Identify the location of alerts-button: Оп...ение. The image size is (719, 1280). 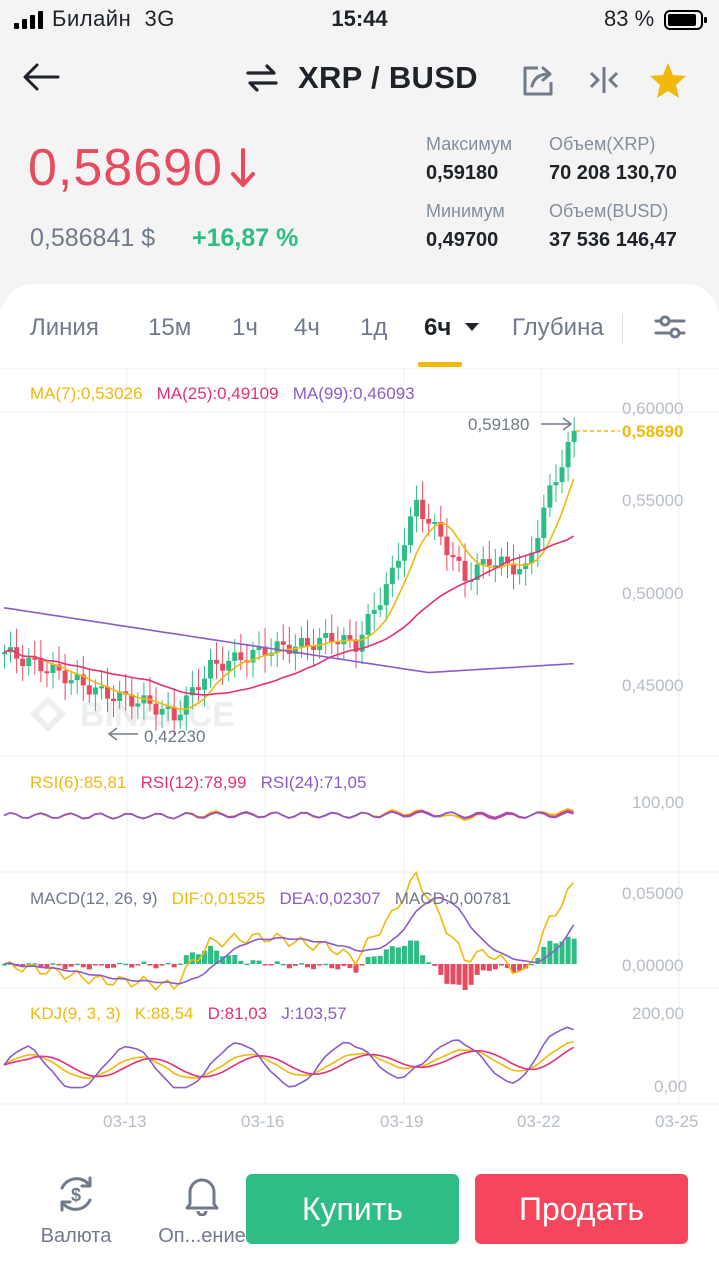
(202, 1210).